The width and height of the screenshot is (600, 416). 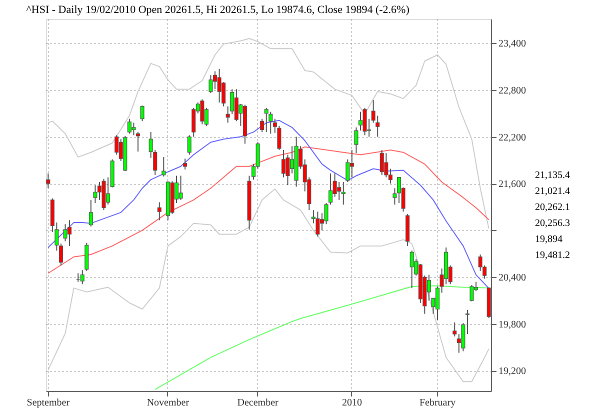 What do you see at coordinates (437, 403) in the screenshot?
I see `x-tick-label: February` at bounding box center [437, 403].